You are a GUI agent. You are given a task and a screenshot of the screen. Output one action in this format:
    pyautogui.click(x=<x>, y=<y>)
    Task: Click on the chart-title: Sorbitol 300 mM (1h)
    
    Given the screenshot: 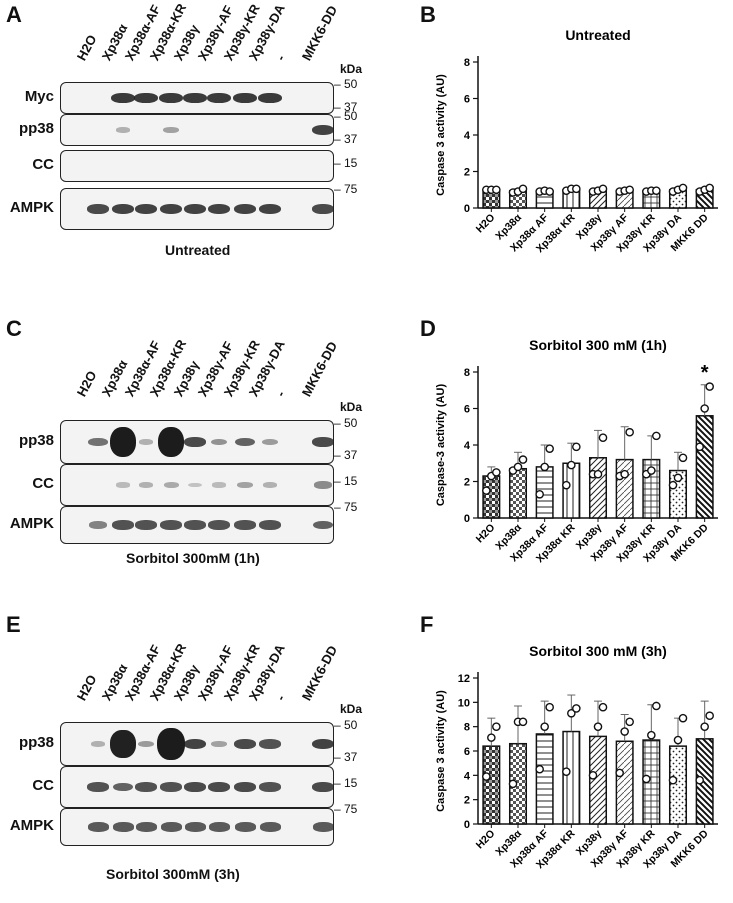 What is the action you would take?
    pyautogui.click(x=598, y=345)
    